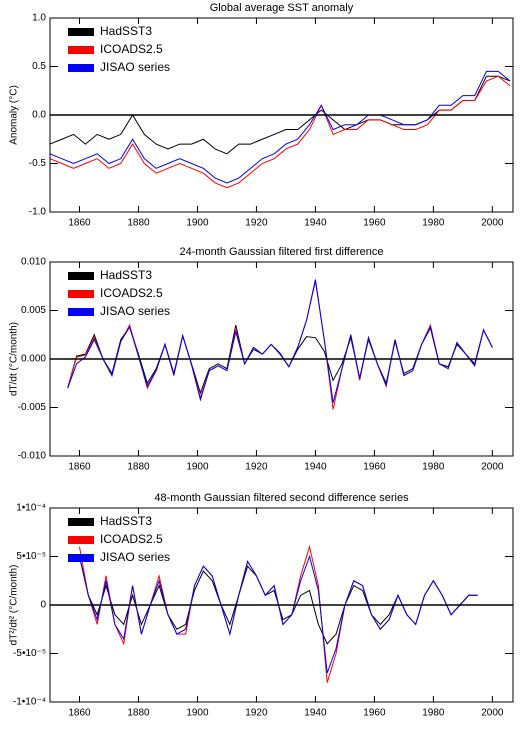  What do you see at coordinates (32, 456) in the screenshot?
I see `y-tick-label: -0.010` at bounding box center [32, 456].